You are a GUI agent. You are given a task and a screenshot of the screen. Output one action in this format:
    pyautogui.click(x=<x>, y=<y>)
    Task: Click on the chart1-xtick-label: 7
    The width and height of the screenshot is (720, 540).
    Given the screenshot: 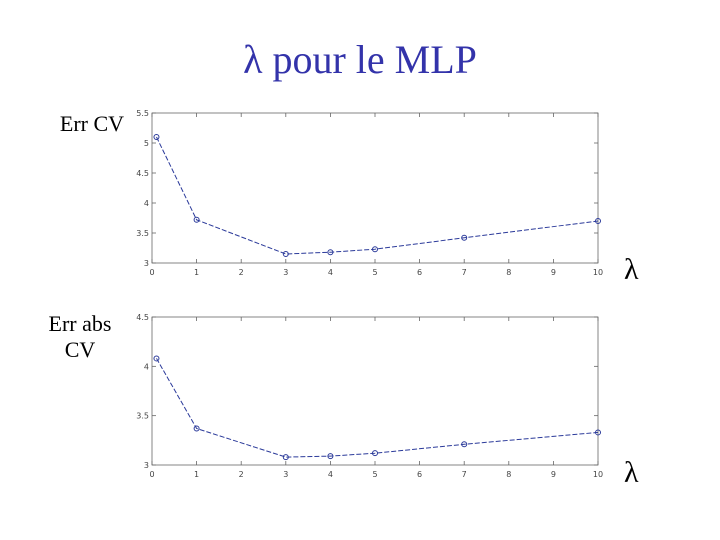 What is the action you would take?
    pyautogui.click(x=464, y=272)
    